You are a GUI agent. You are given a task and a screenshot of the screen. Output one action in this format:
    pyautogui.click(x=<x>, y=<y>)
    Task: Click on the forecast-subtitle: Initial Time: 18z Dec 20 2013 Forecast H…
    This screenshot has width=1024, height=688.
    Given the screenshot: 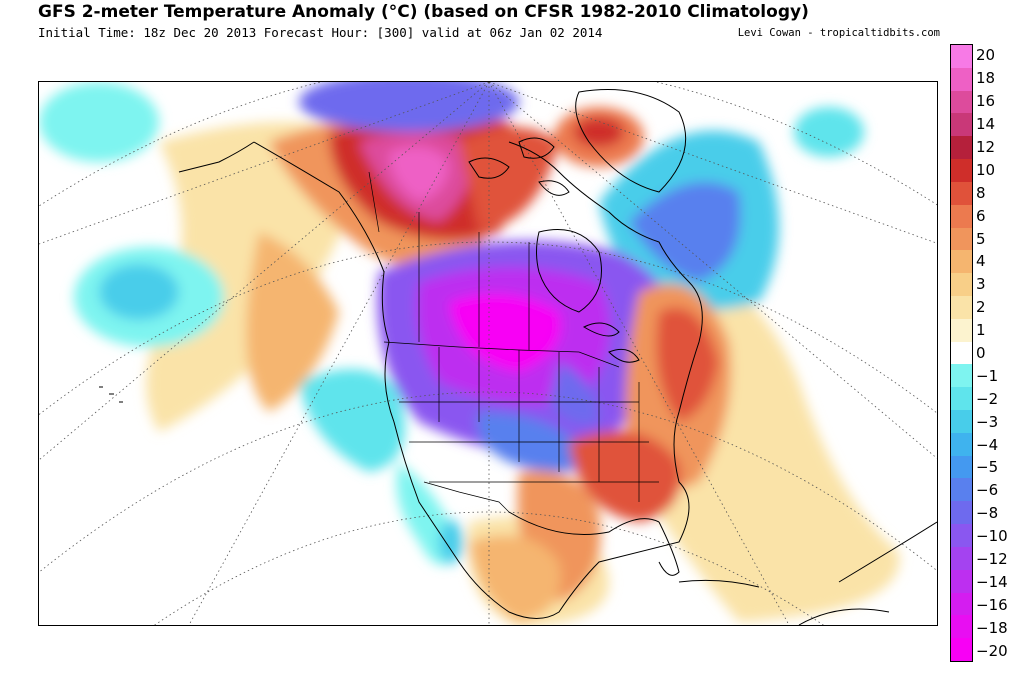 What is the action you would take?
    pyautogui.click(x=320, y=32)
    